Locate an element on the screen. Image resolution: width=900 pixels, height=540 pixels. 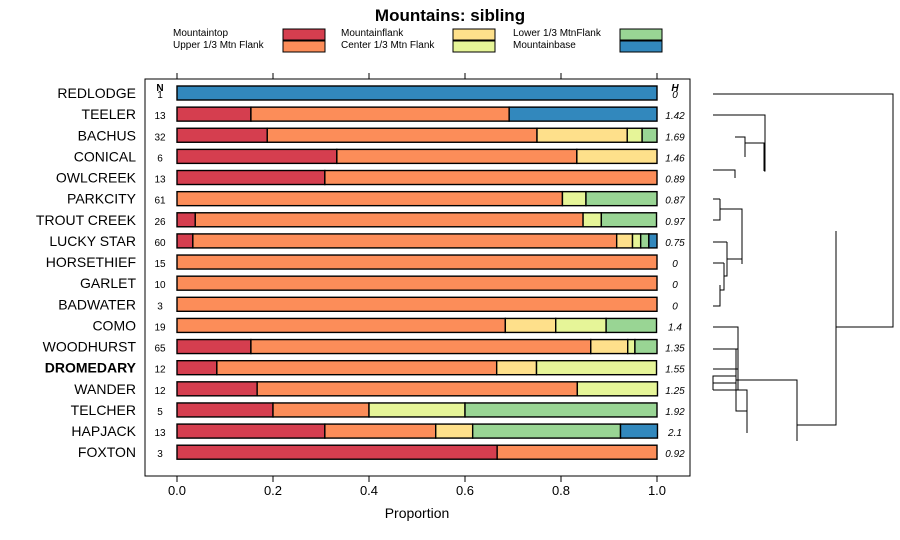
row-label: TEELER is located at coordinates (109, 114).